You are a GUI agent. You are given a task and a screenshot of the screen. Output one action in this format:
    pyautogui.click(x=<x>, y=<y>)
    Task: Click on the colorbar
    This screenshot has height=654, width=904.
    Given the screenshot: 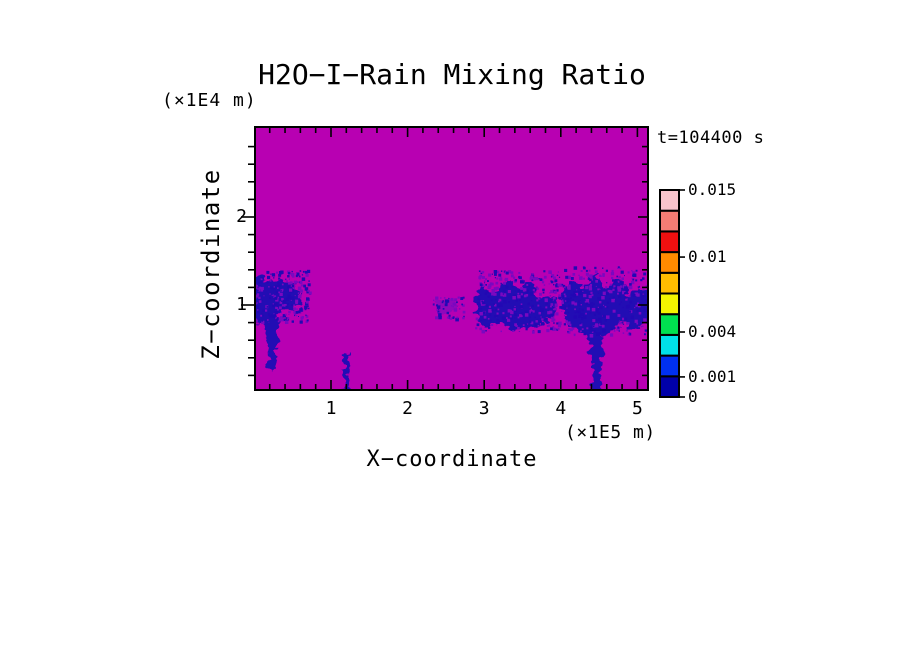 What is the action you would take?
    pyautogui.click(x=672, y=293)
    